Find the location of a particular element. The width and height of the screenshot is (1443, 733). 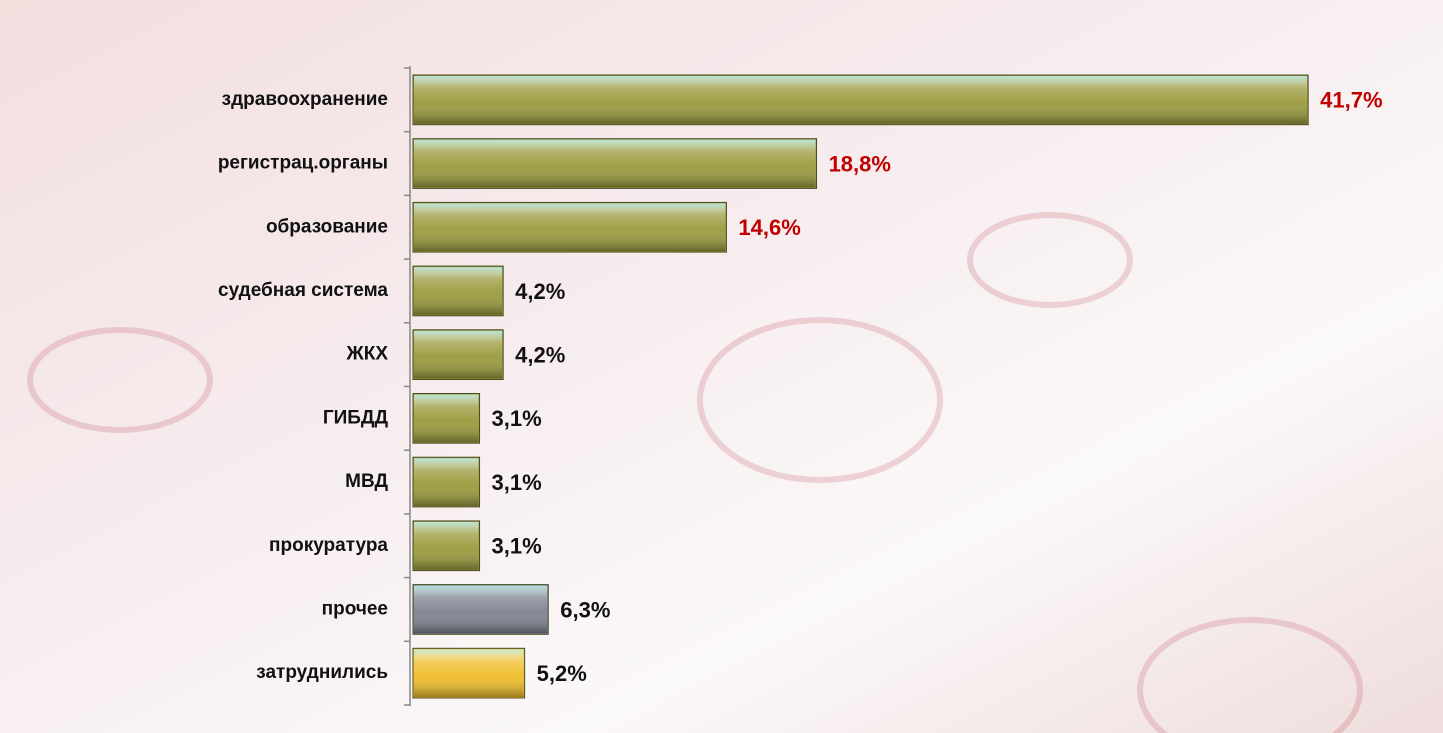

category-label: здравоохранение is located at coordinates (305, 99).